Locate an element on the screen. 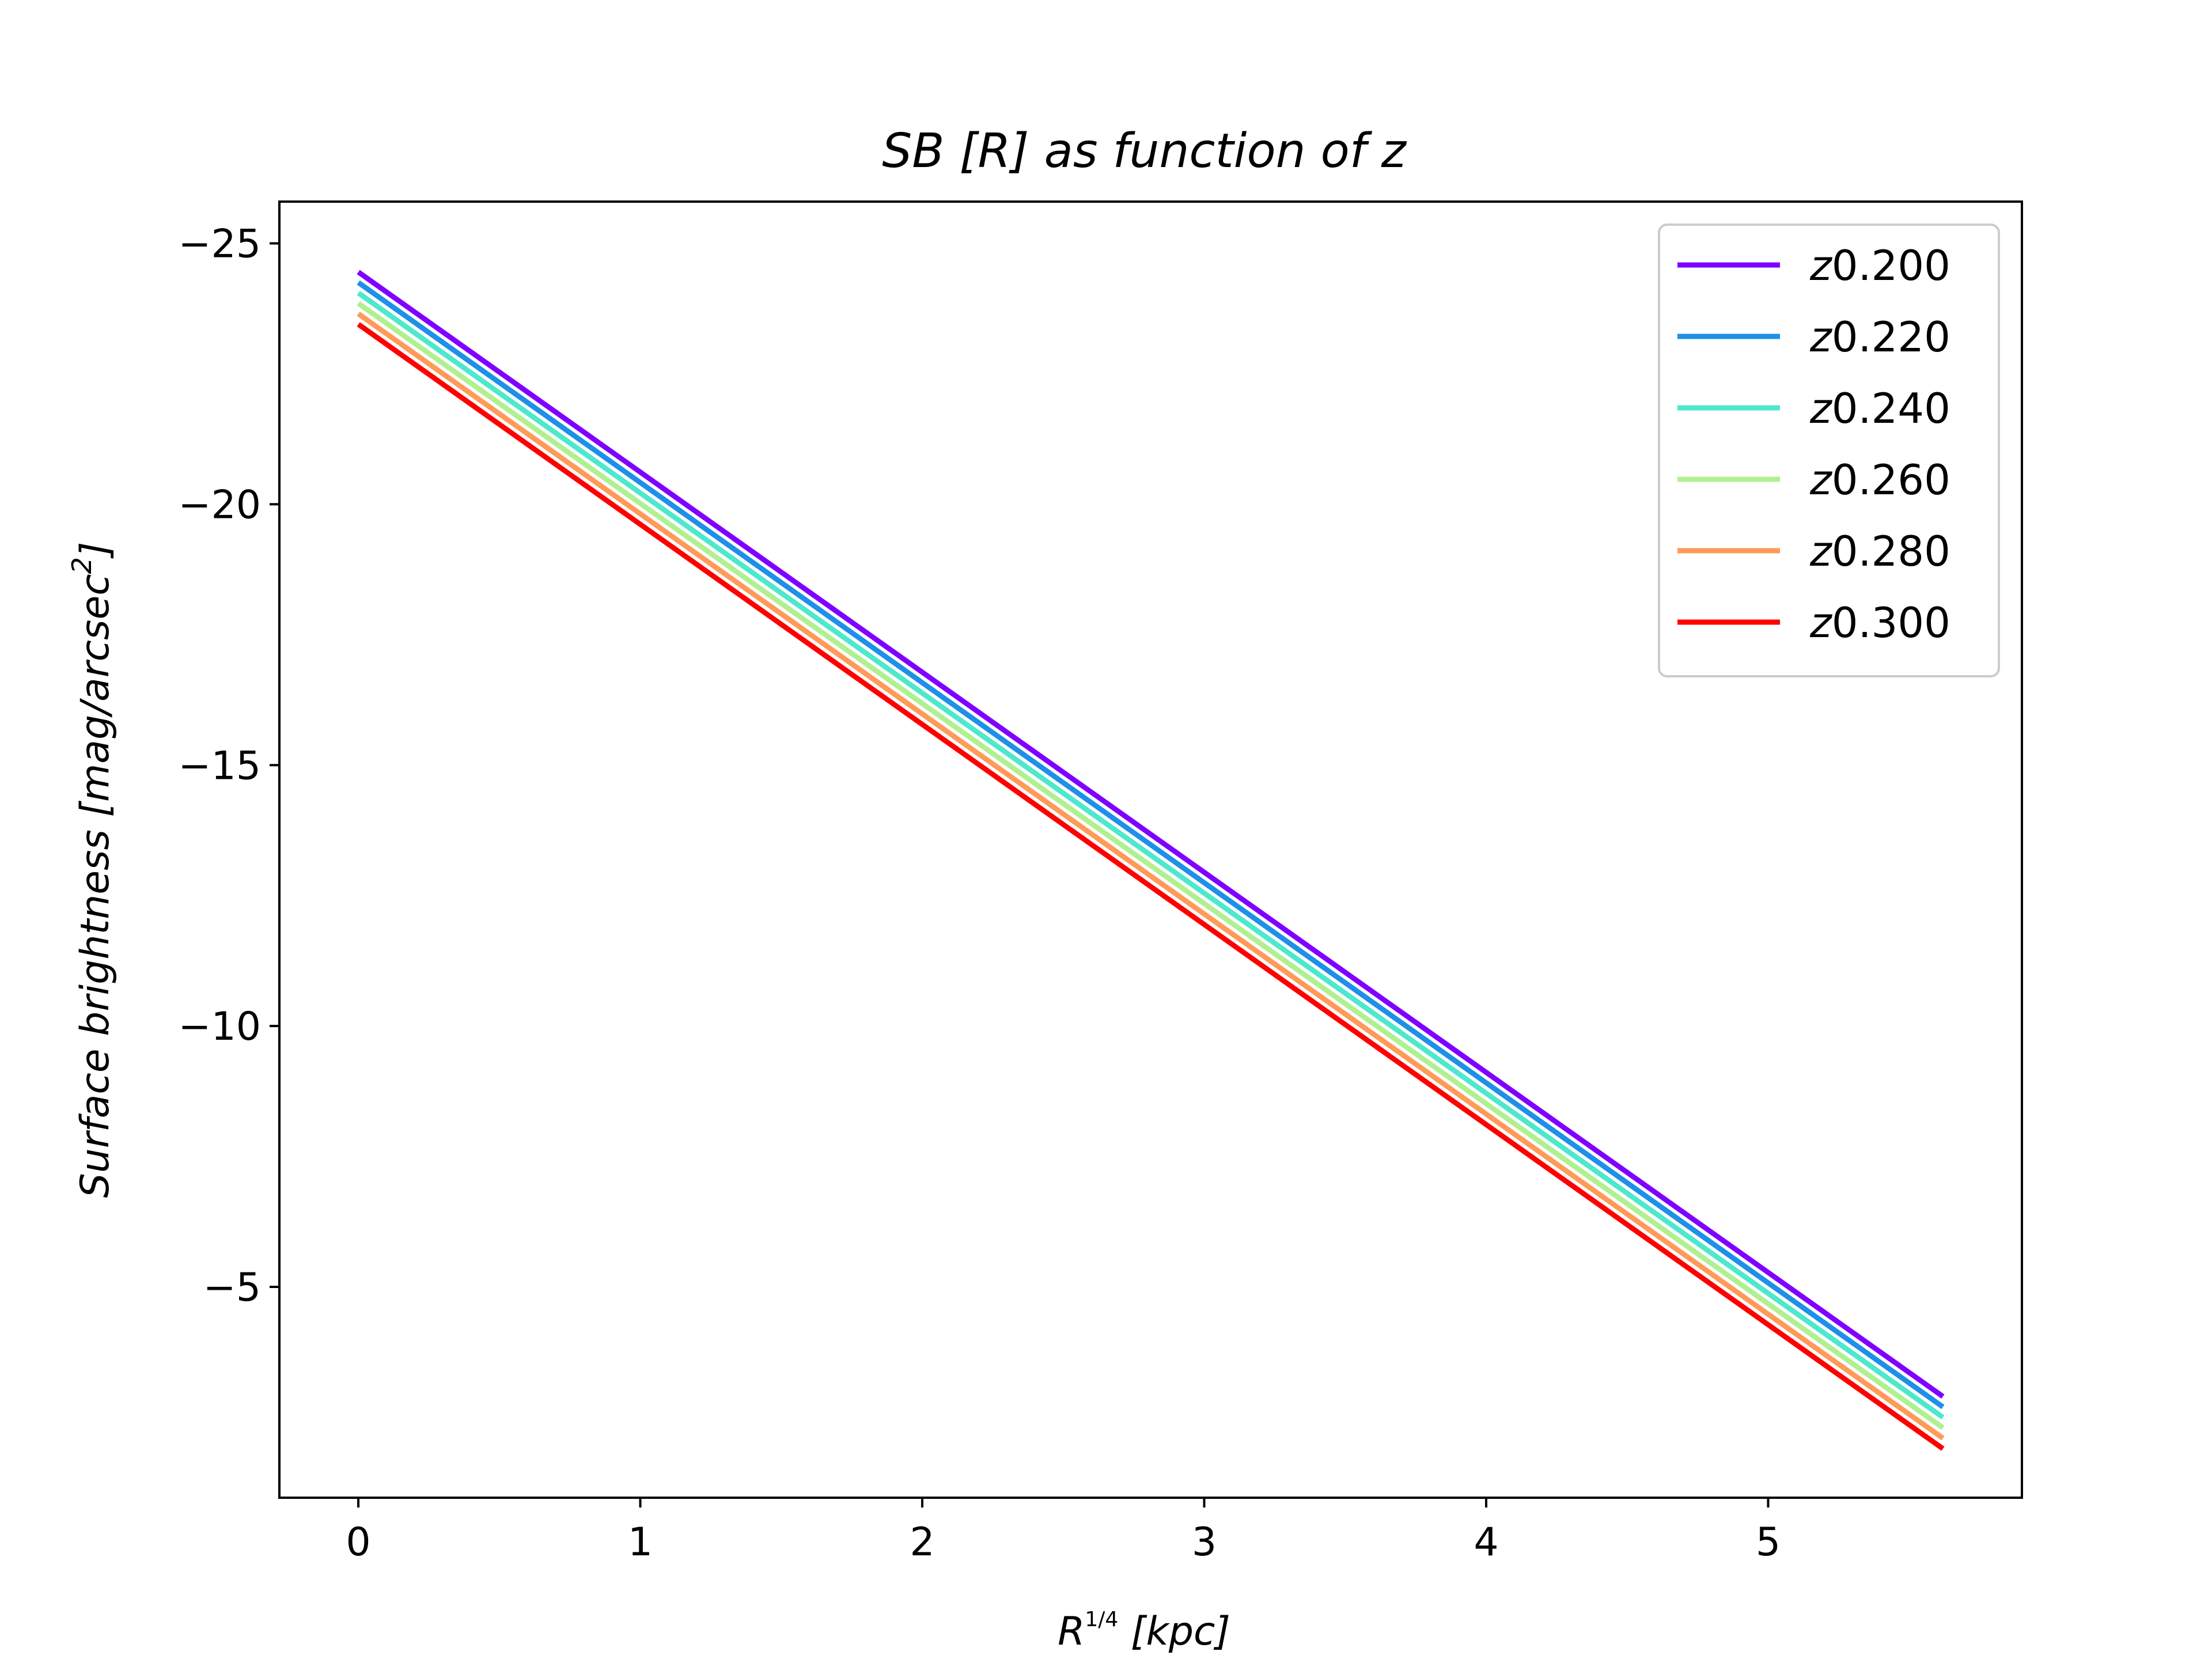  y-axis-label-end: ] is located at coordinates (95, 550).